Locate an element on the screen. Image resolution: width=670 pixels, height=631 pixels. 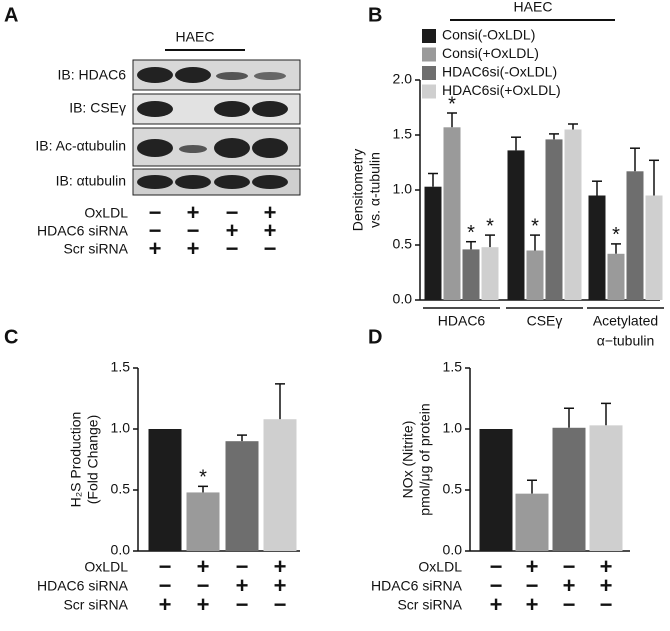
panel-letter: D is located at coordinates (375, 337).